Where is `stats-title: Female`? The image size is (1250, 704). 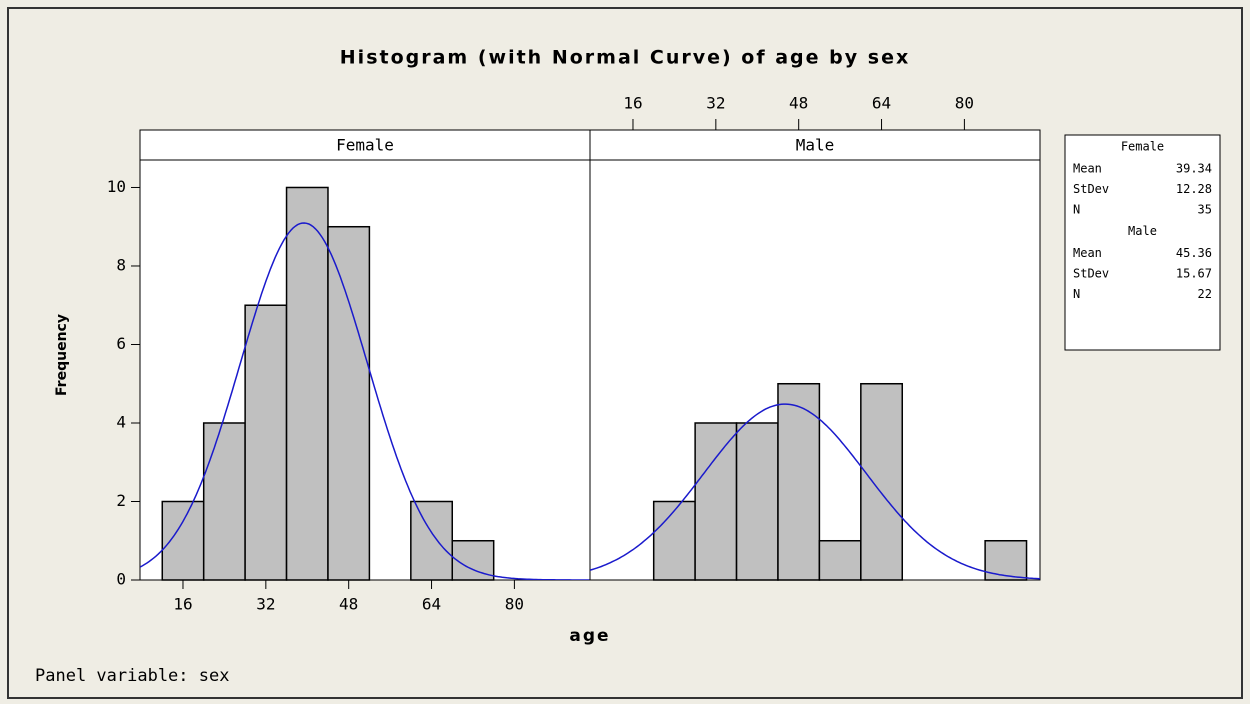 stats-title: Female is located at coordinates (1142, 147).